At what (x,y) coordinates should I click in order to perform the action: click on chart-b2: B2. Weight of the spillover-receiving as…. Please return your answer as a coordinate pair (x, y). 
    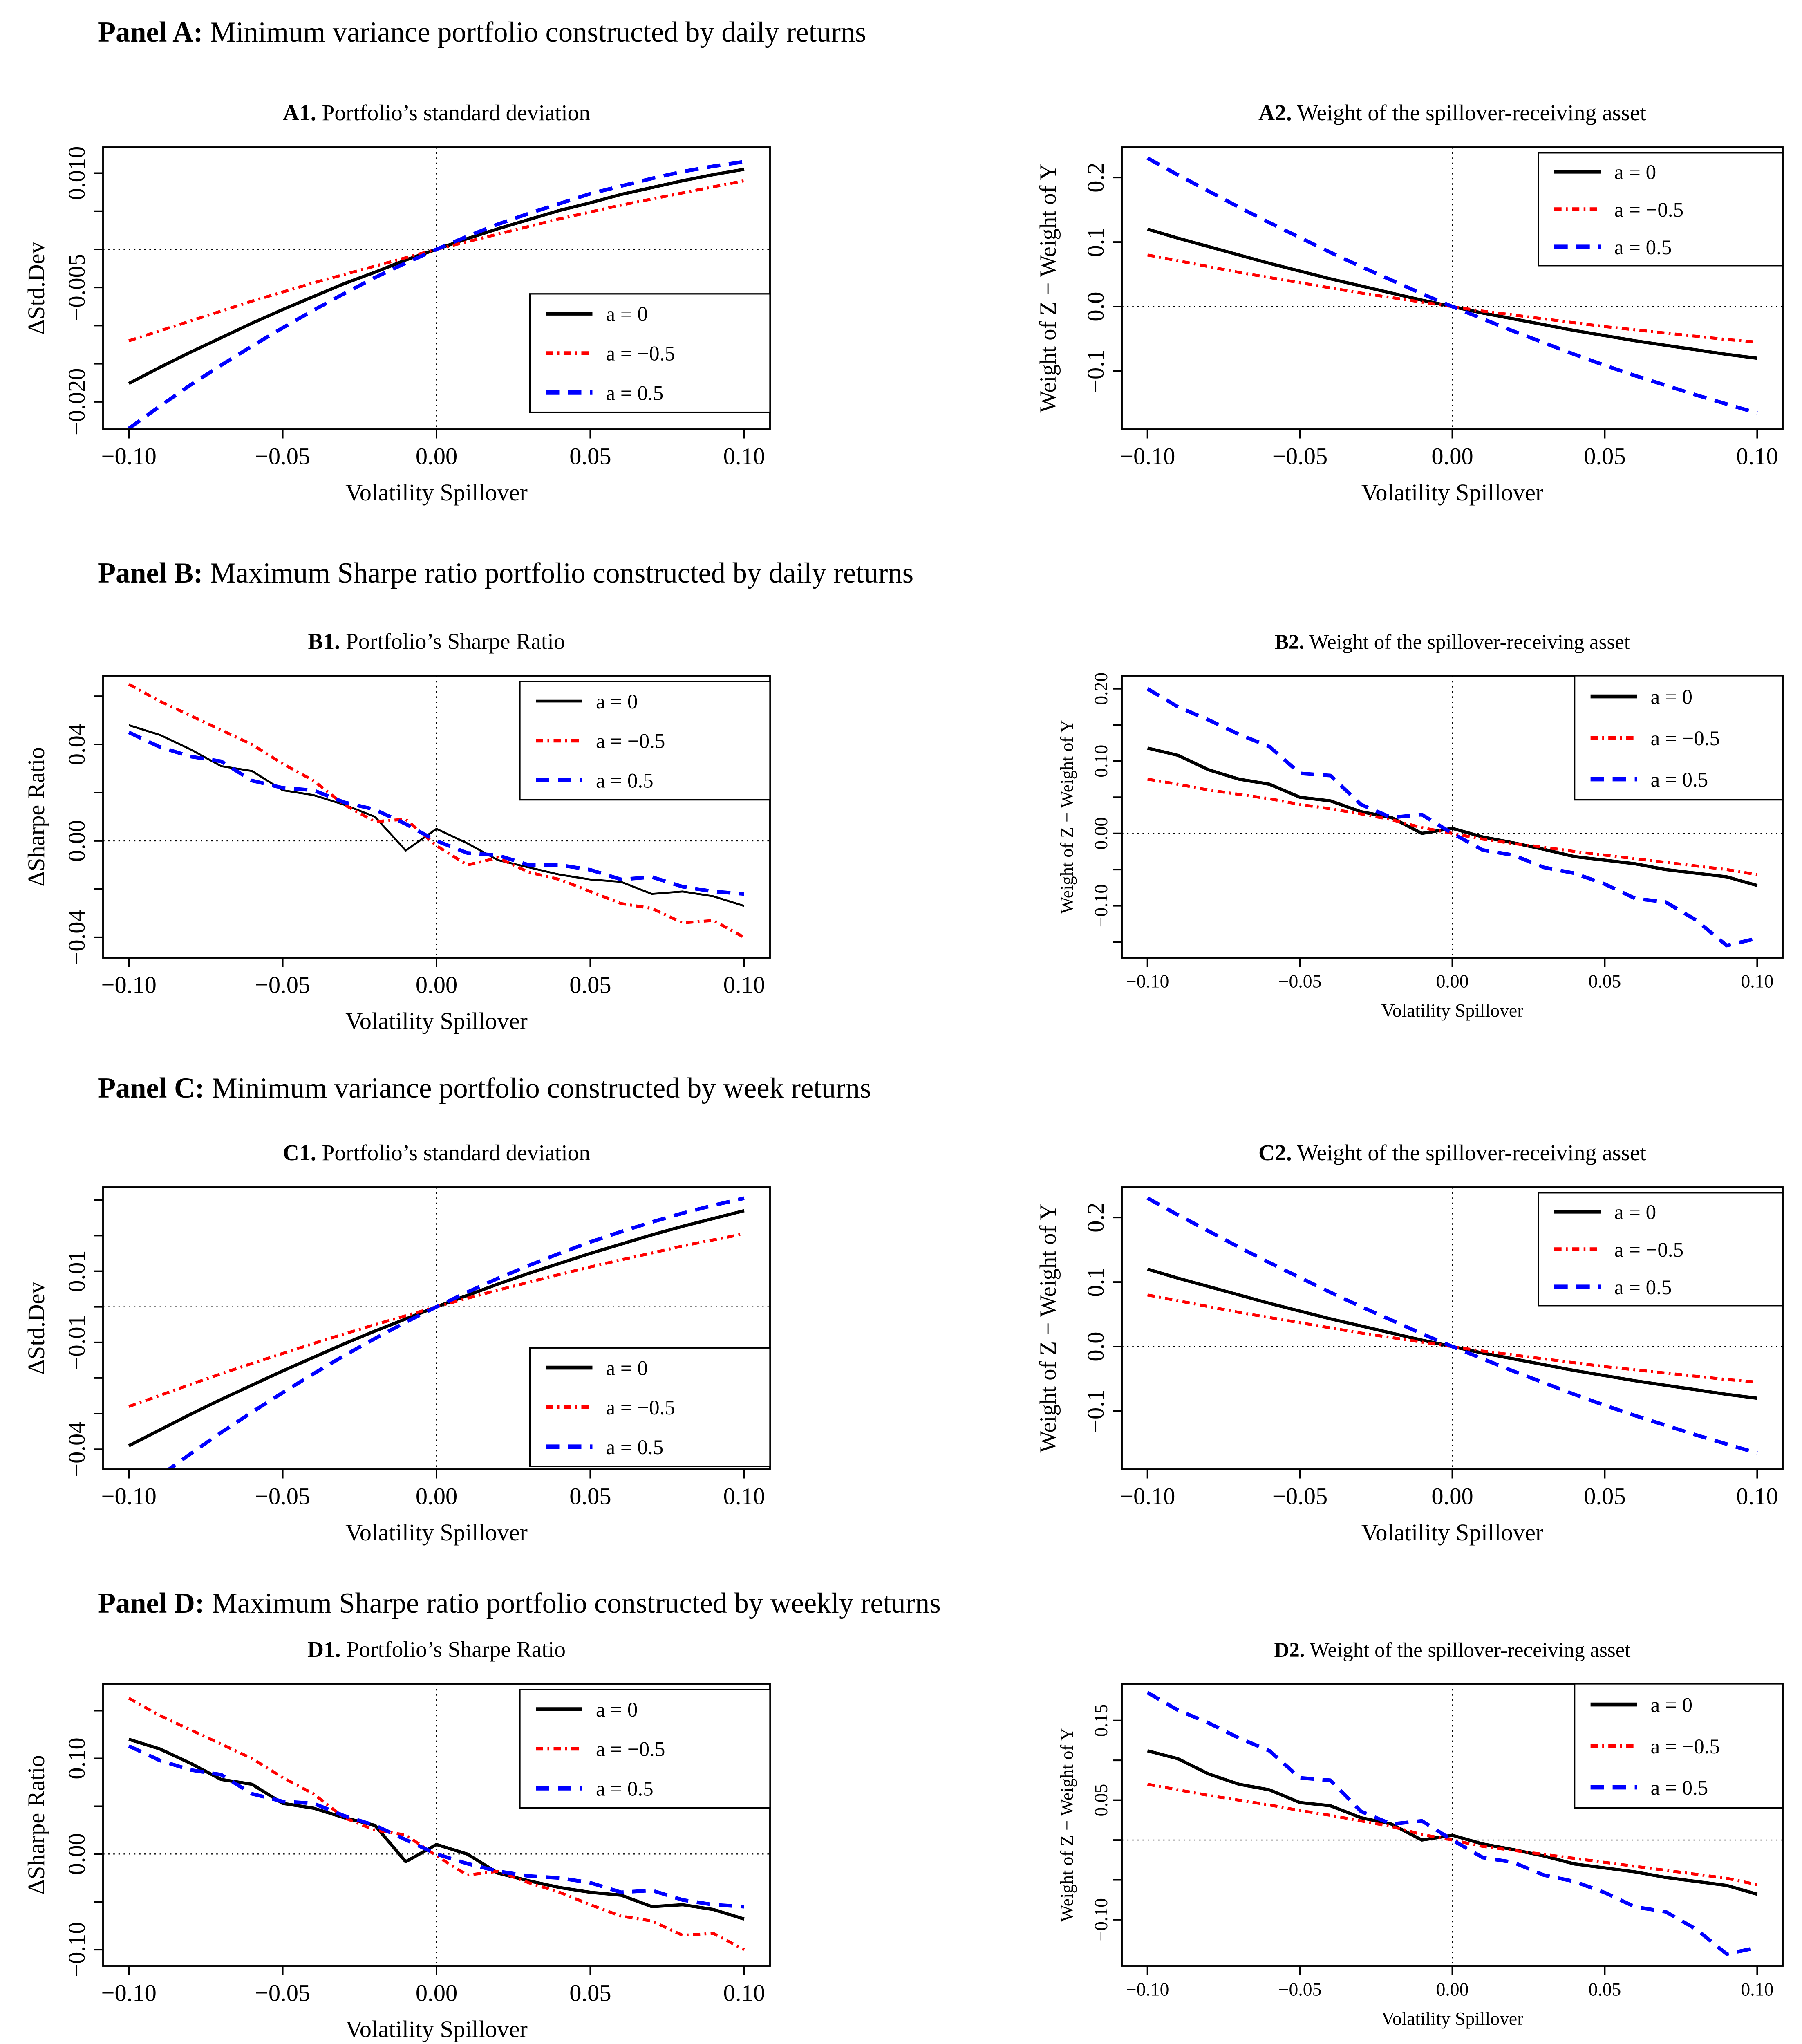
    Looking at the image, I should click on (1420, 826).